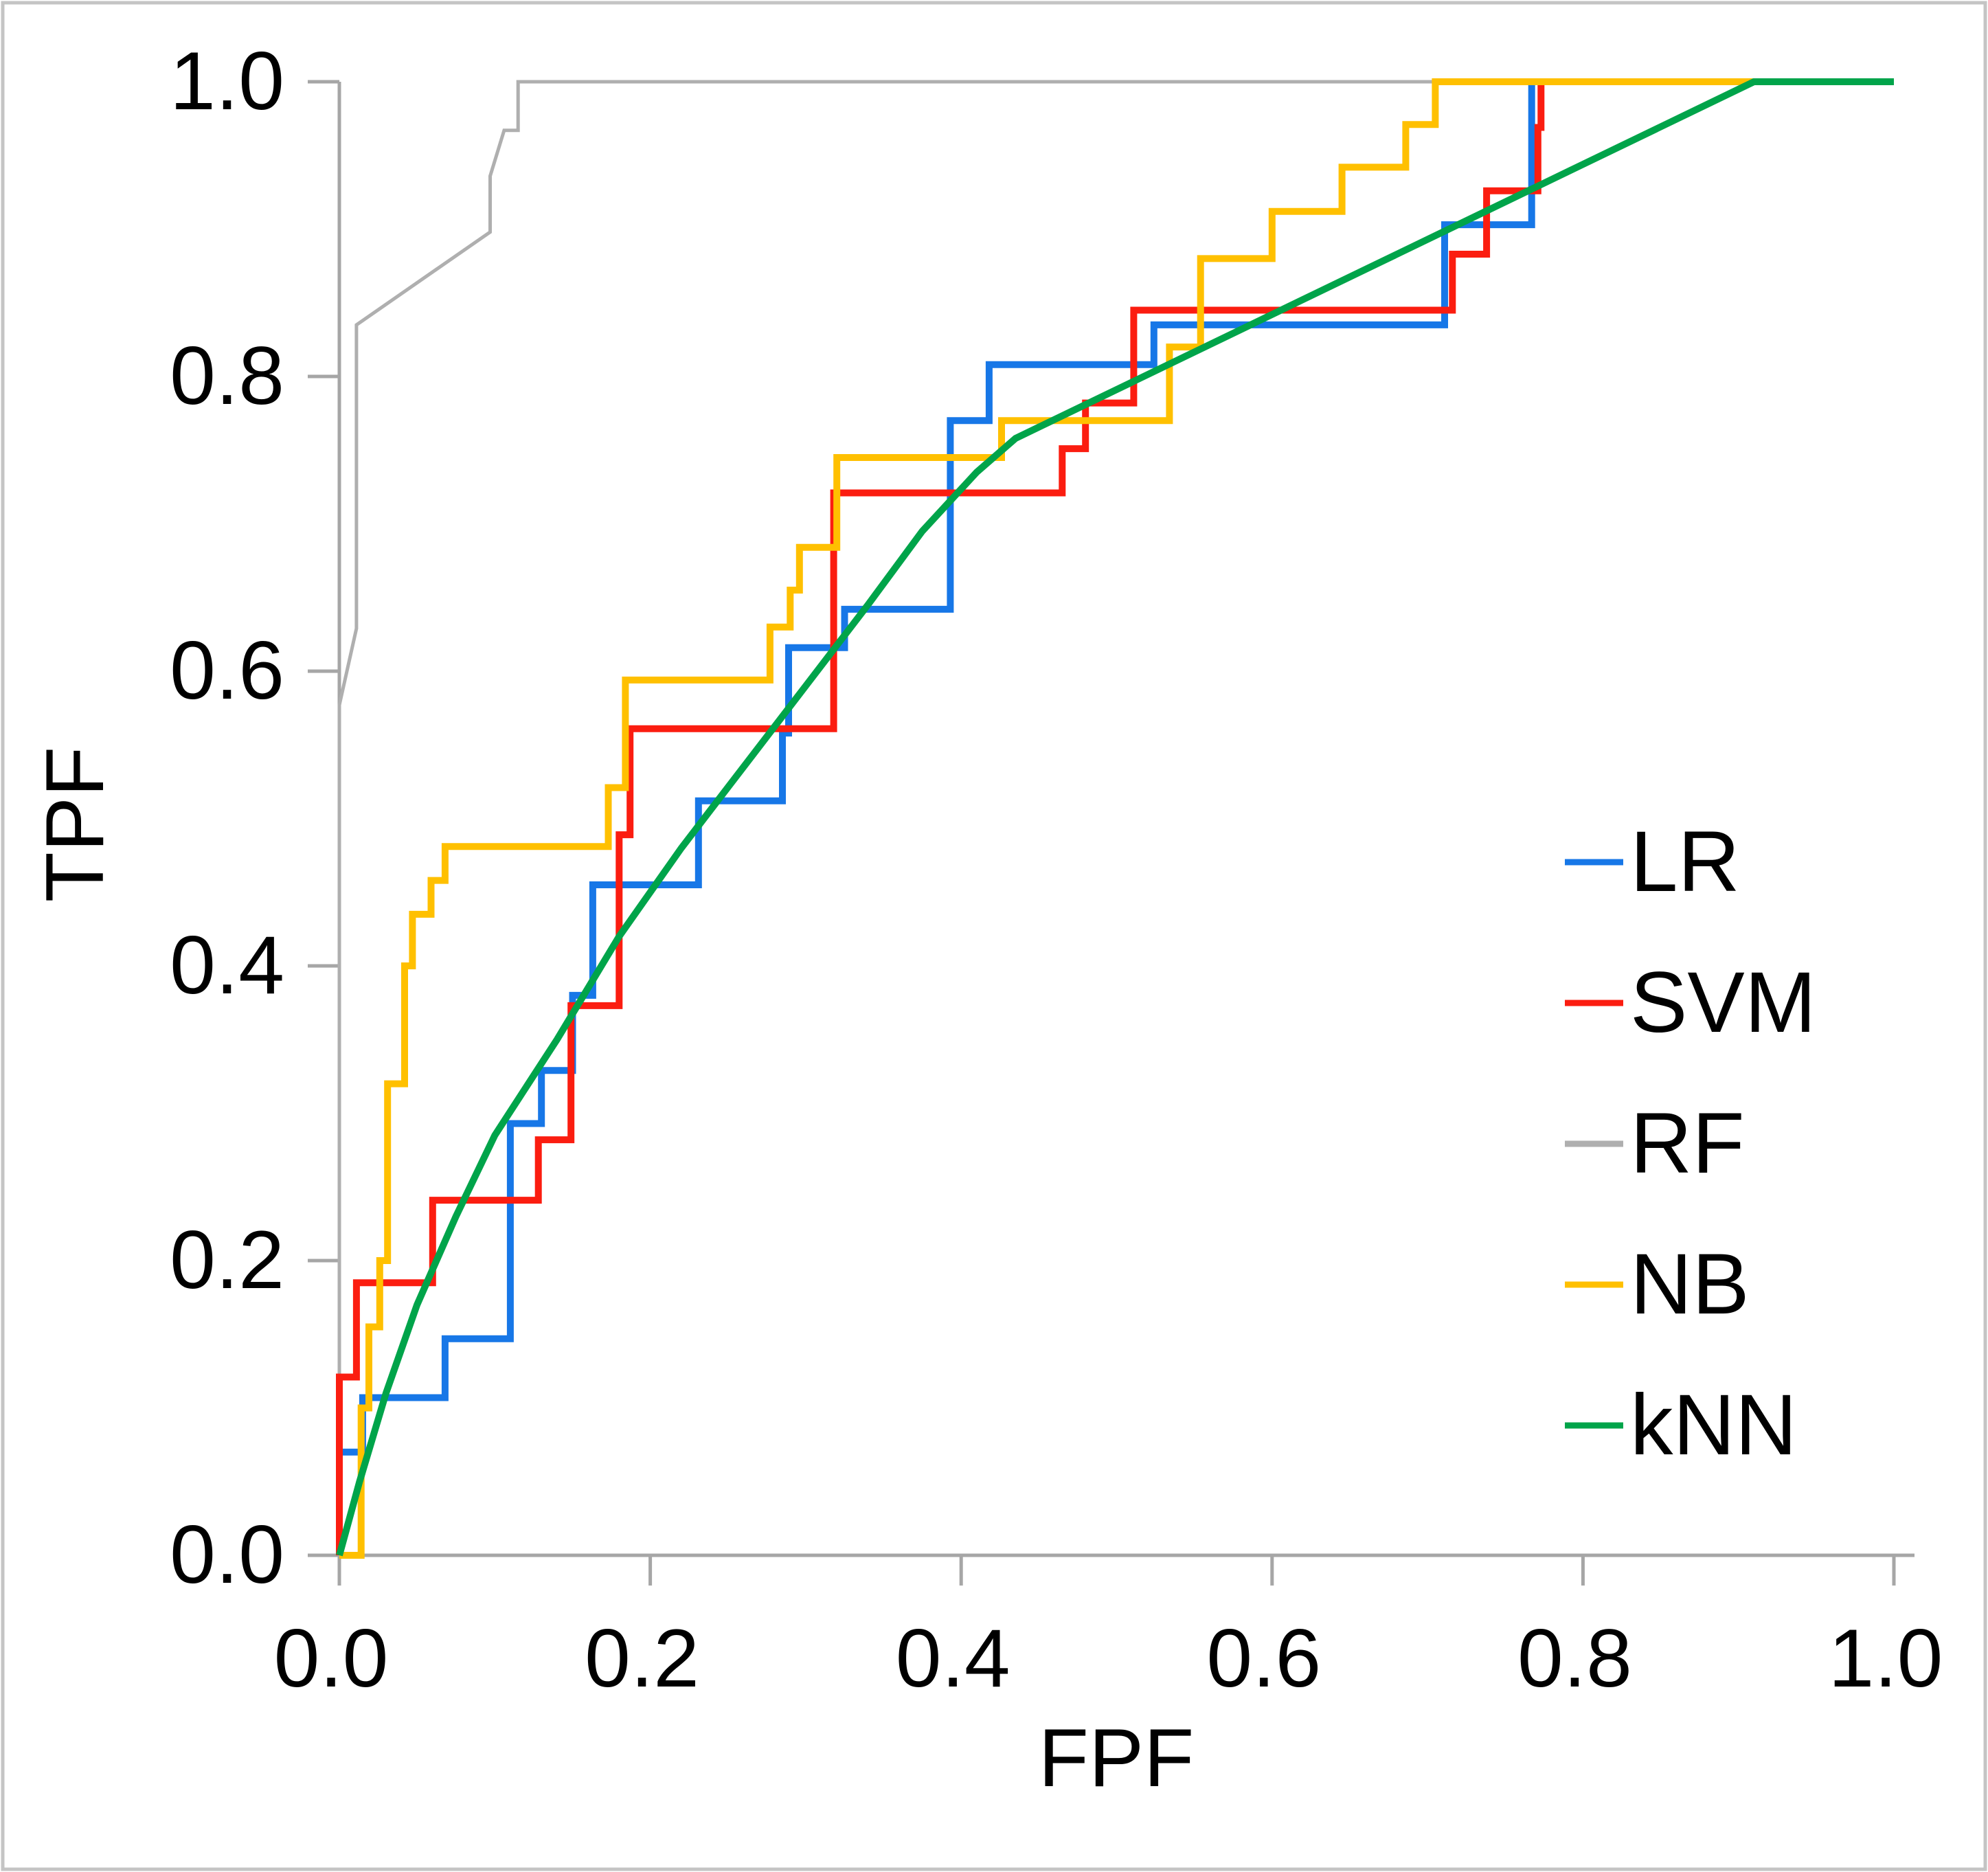 This screenshot has height=1872, width=1988. I want to click on x-tick-label: 0.4, so click(953, 1658).